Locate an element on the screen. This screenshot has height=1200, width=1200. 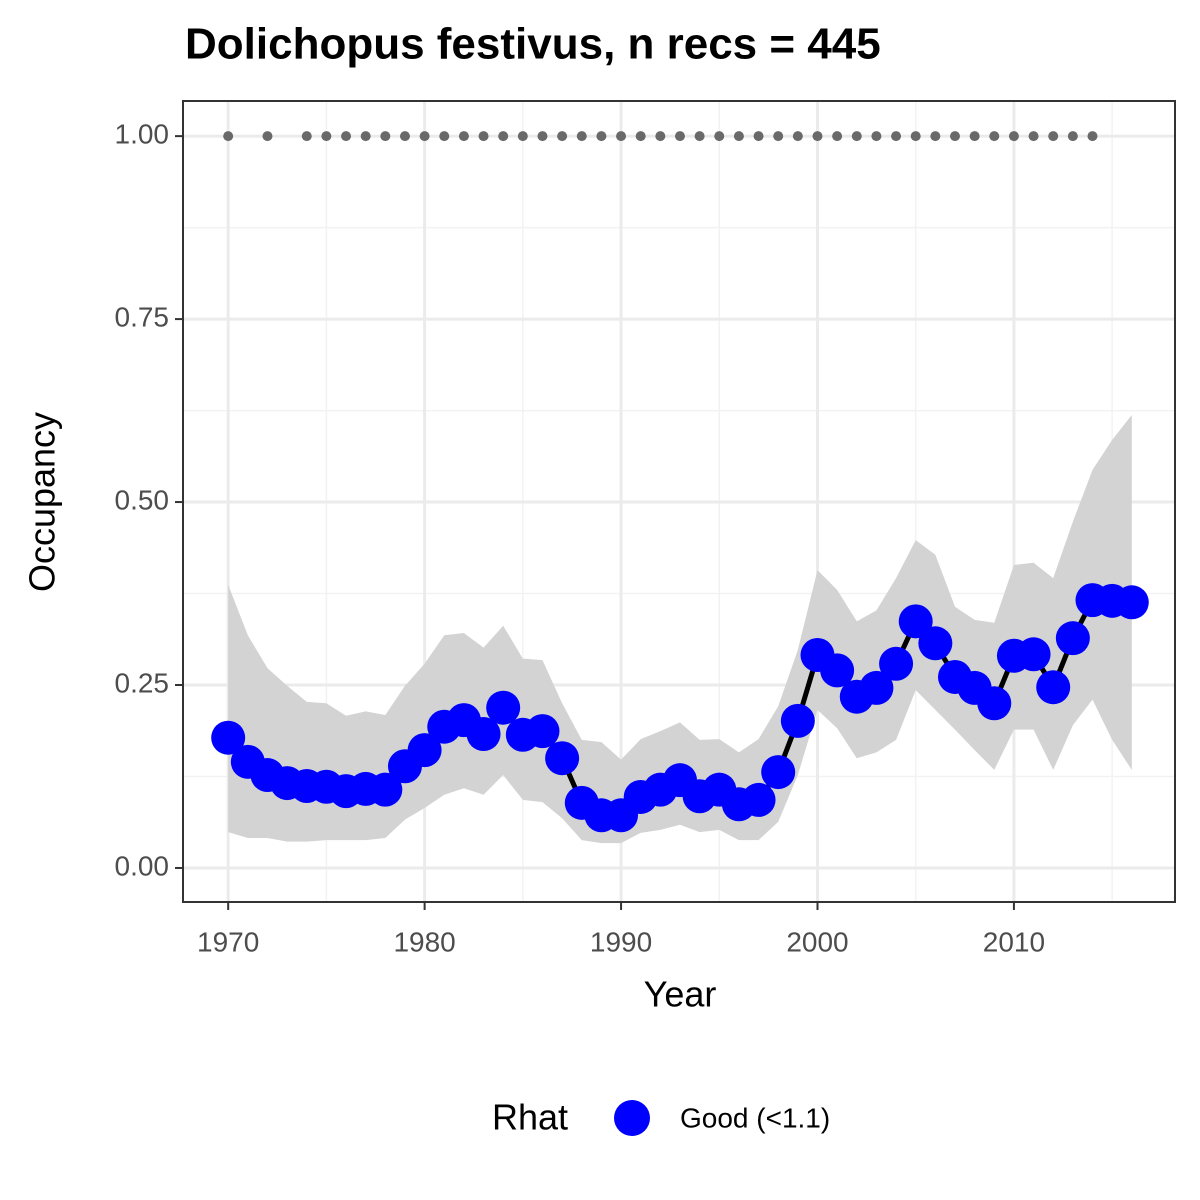
x-tick-label: 1970 is located at coordinates (228, 941).